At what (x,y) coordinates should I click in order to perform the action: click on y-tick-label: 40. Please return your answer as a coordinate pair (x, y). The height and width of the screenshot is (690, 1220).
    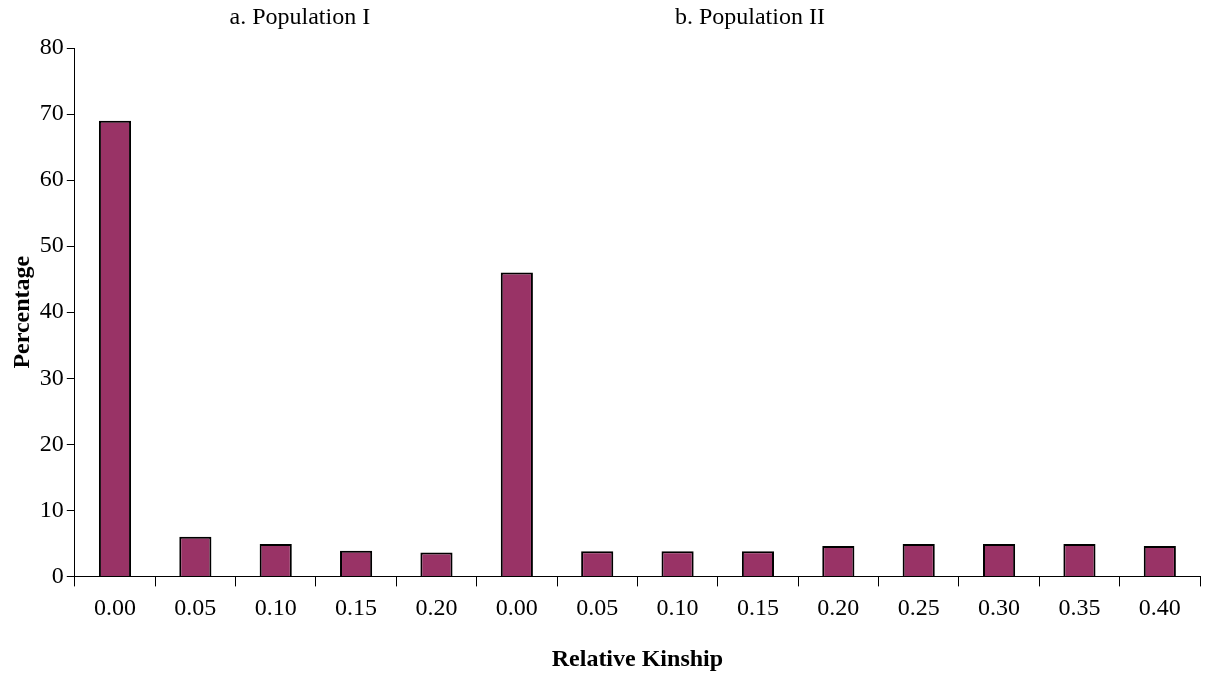
    Looking at the image, I should click on (51, 310).